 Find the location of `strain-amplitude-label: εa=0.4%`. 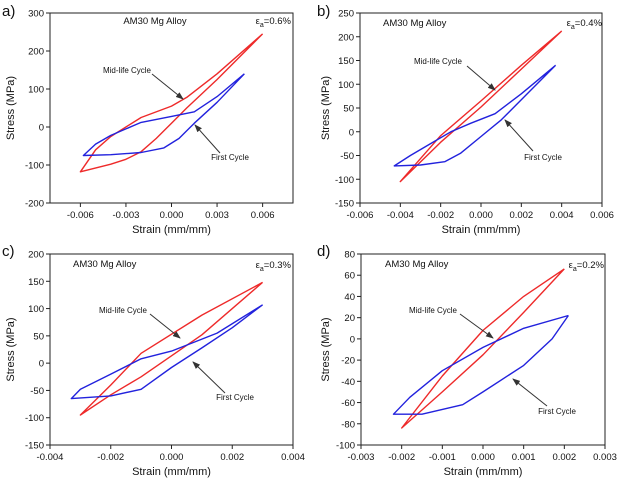

strain-amplitude-label: εa=0.4% is located at coordinates (585, 24).